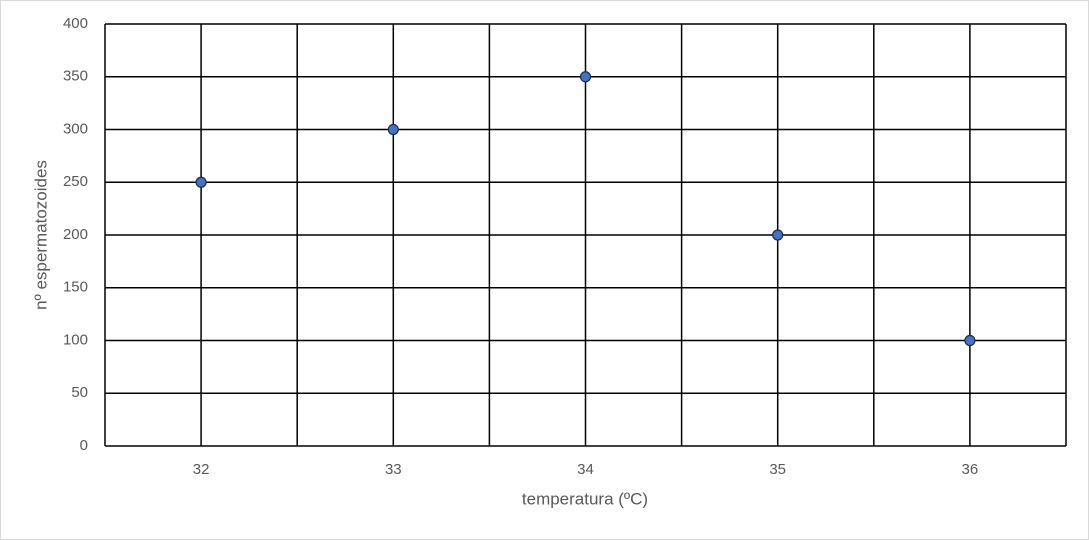  What do you see at coordinates (585, 498) in the screenshot?
I see `x-axis-title: temperatura (ºC)` at bounding box center [585, 498].